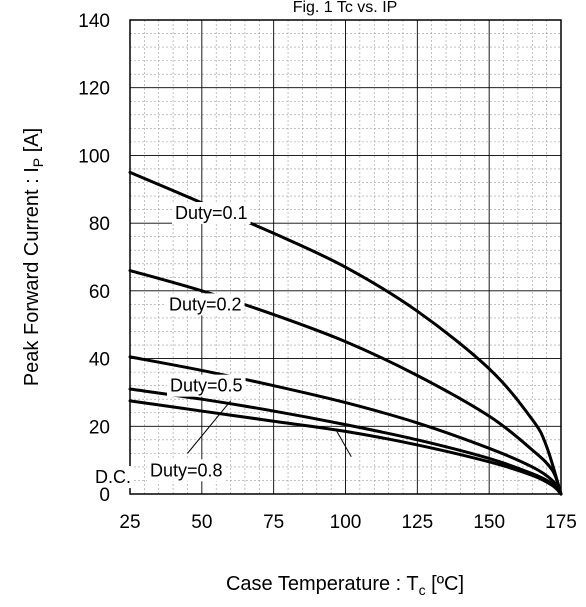 The width and height of the screenshot is (586, 607). What do you see at coordinates (94, 258) in the screenshot?
I see `y-tick-labels: 0 20 40 60 80 100 120 140` at bounding box center [94, 258].